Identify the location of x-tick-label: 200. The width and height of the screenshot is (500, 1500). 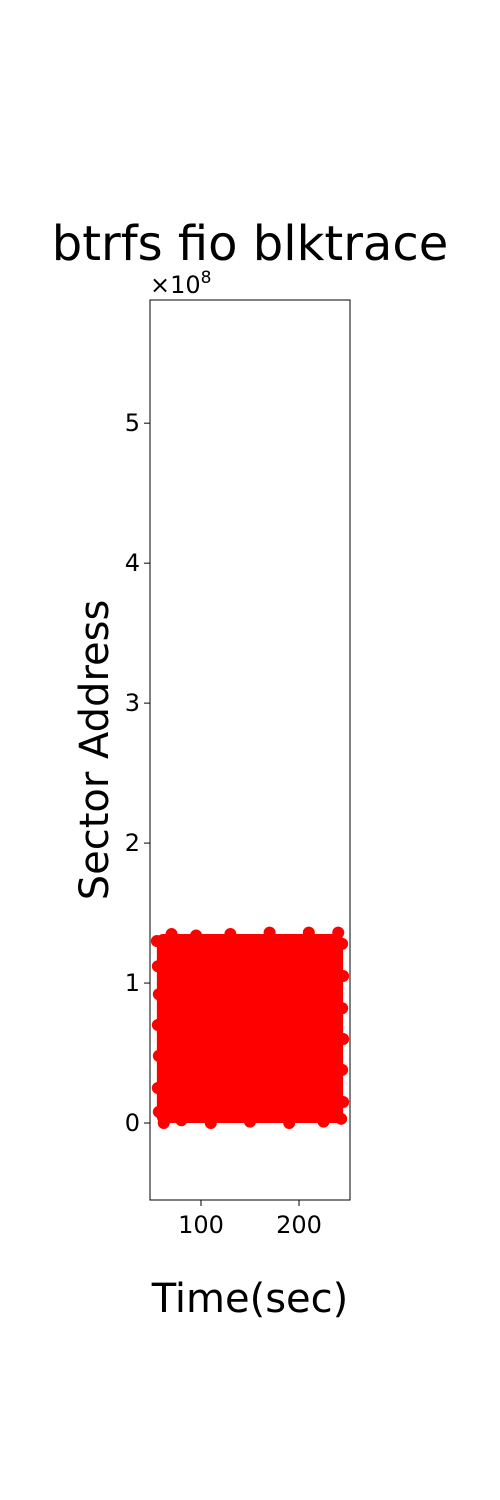
(299, 1225).